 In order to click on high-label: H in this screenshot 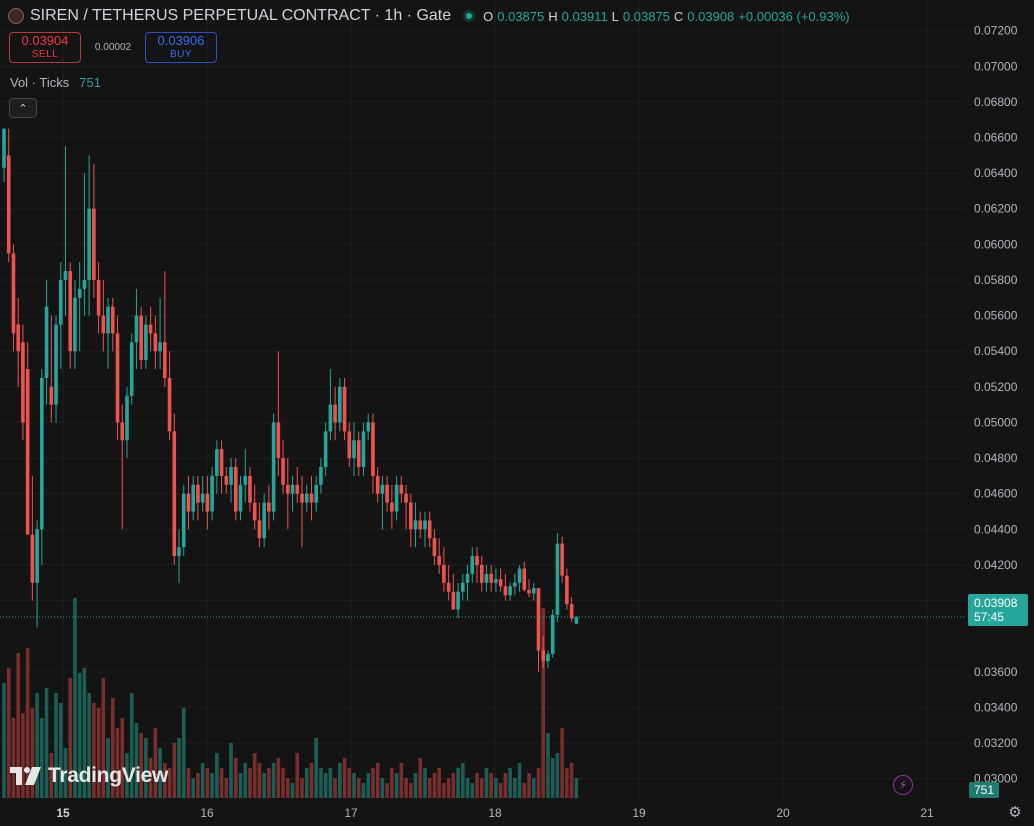, I will do `click(553, 16)`.